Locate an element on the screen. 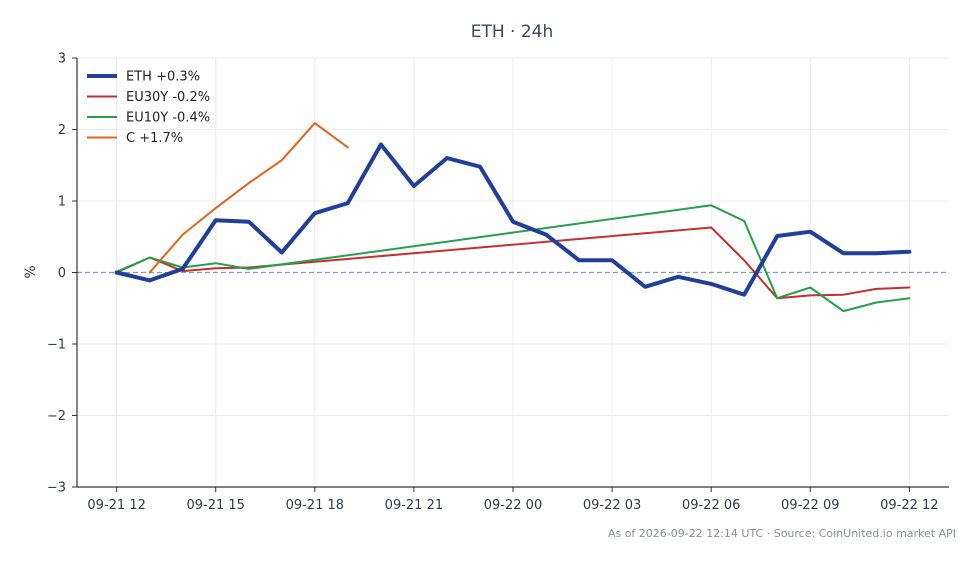 The height and width of the screenshot is (568, 980). y-tick-label: −3 is located at coordinates (56, 488).